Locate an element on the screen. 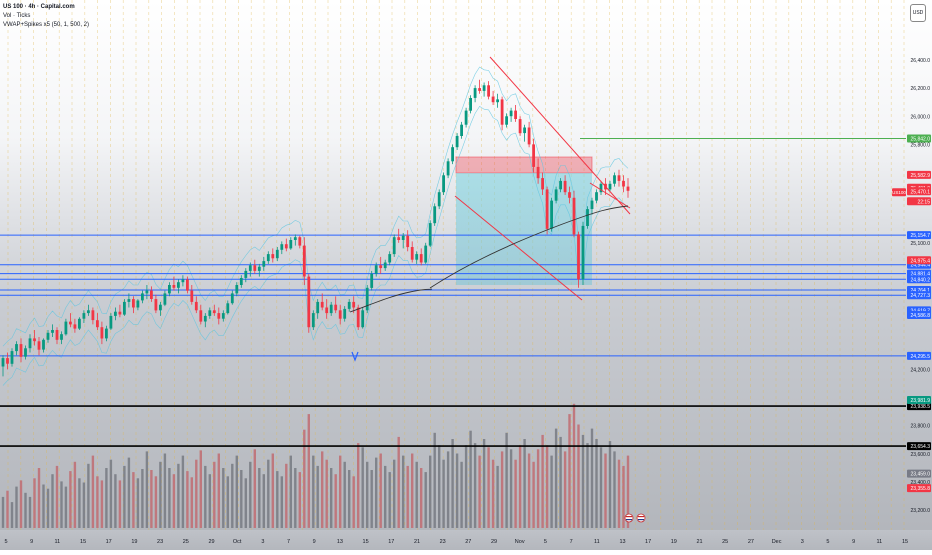 The width and height of the screenshot is (932, 555). level-tag-text: 25,842.0 is located at coordinates (921, 140).